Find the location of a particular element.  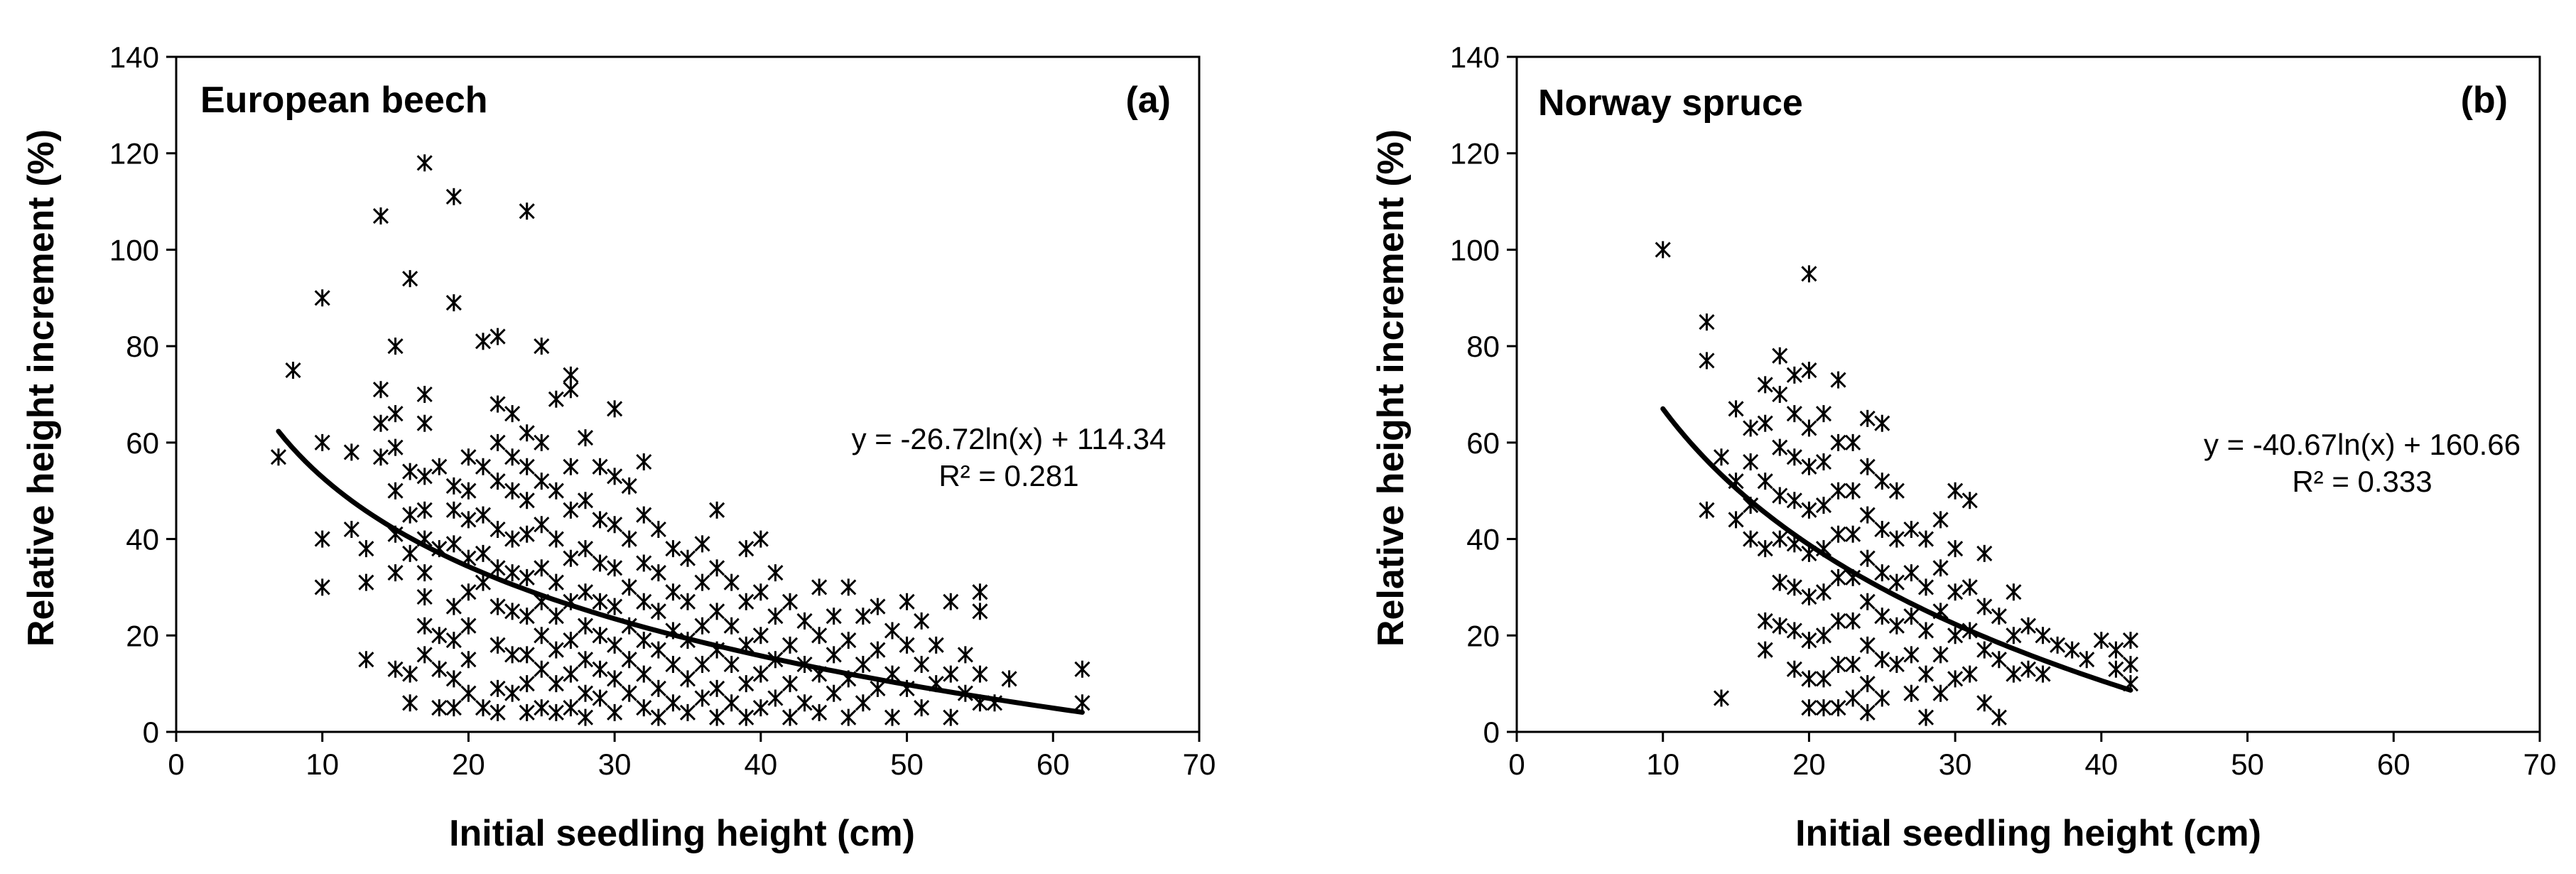

y-tick-label: 20 is located at coordinates (142, 635).